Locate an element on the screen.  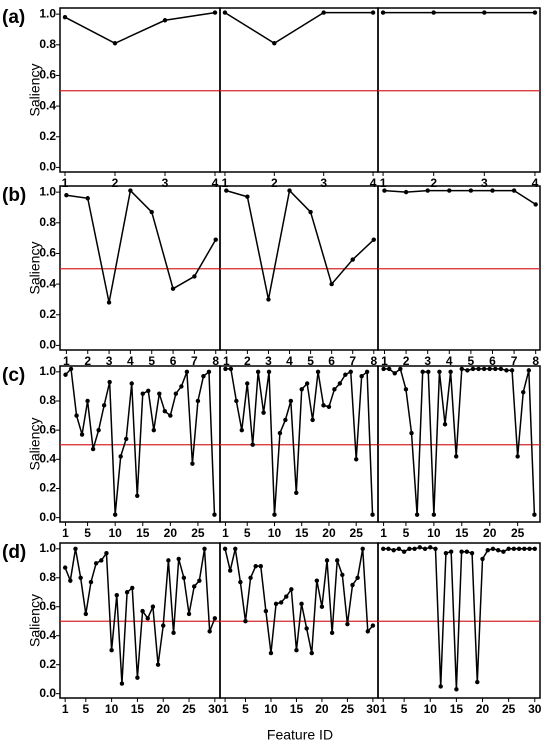
x-tick-label: 3 is located at coordinates (323, 183).